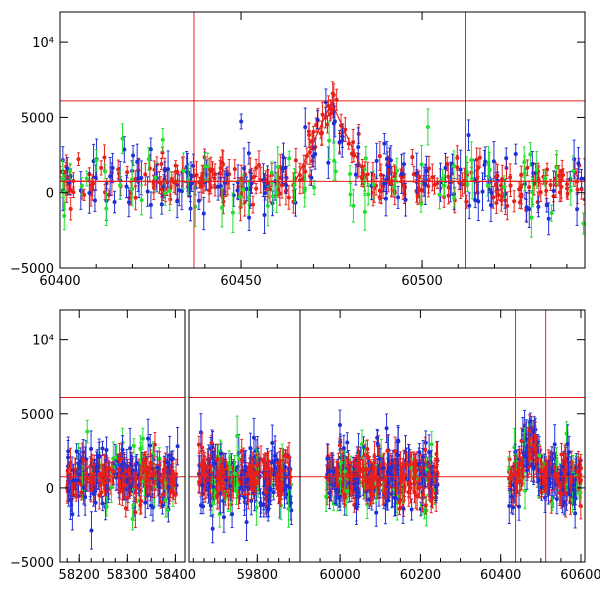 This screenshot has height=600, width=600. What do you see at coordinates (127, 575) in the screenshot?
I see `x-tick-label: 58300` at bounding box center [127, 575].